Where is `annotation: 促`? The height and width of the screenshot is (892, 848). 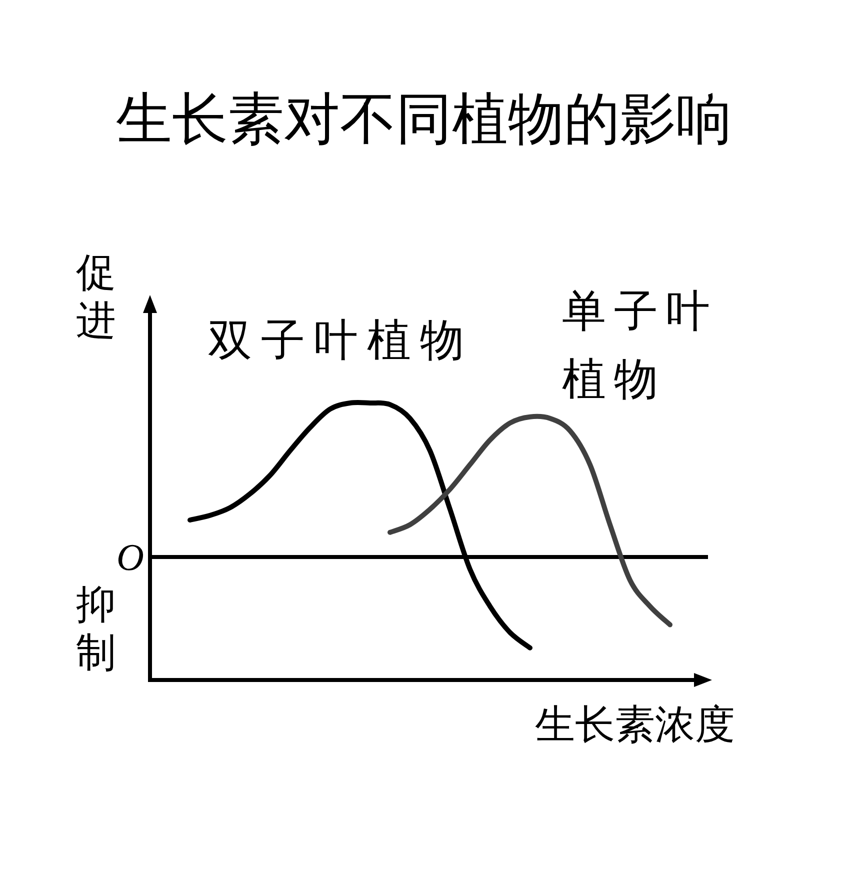
annotation: 促 is located at coordinates (96, 272).